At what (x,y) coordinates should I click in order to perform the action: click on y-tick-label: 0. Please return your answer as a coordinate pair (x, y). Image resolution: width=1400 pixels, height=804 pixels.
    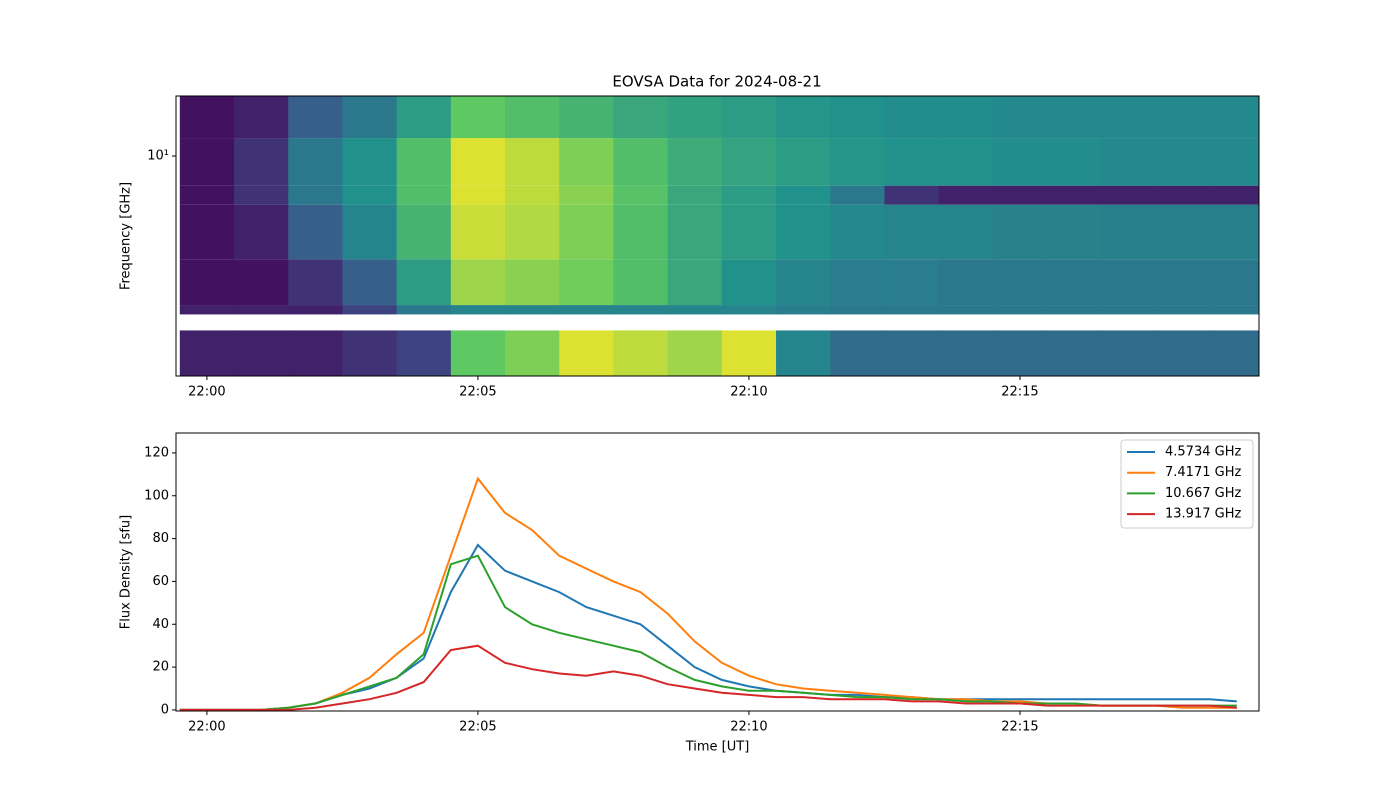
    Looking at the image, I should click on (165, 709).